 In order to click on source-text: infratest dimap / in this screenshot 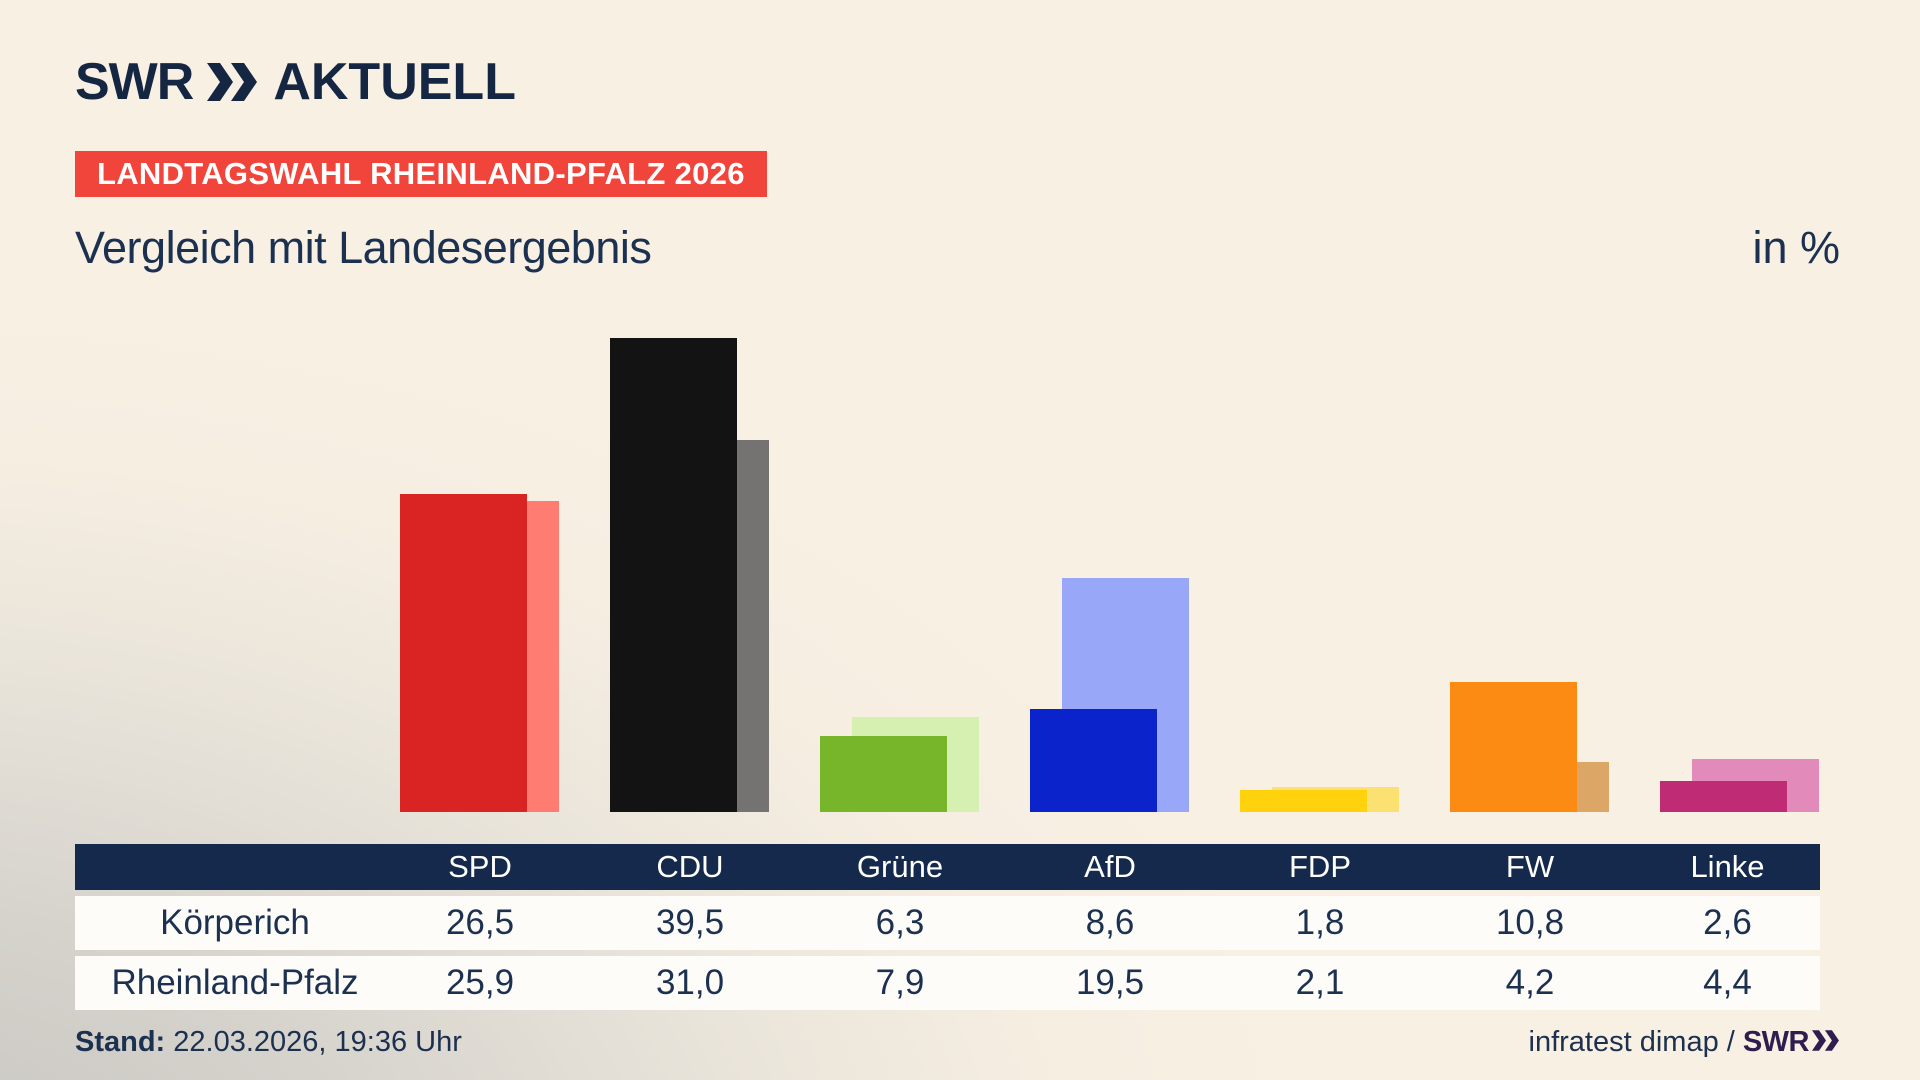, I will do `click(1631, 1042)`.